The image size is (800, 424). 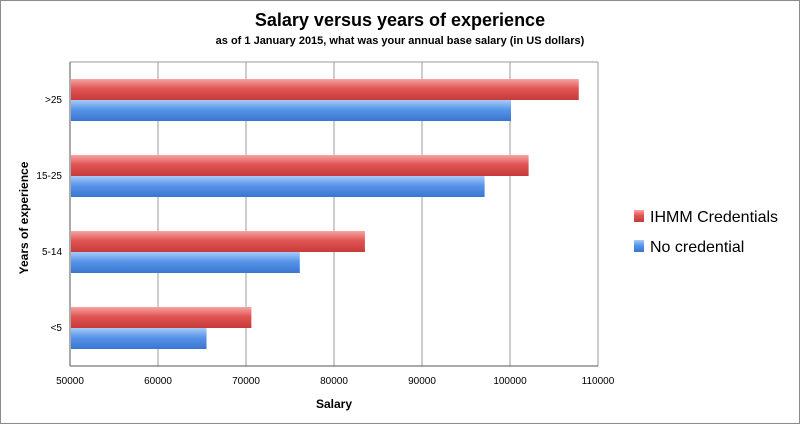 What do you see at coordinates (49, 176) in the screenshot?
I see `y-tick-label: 15-25` at bounding box center [49, 176].